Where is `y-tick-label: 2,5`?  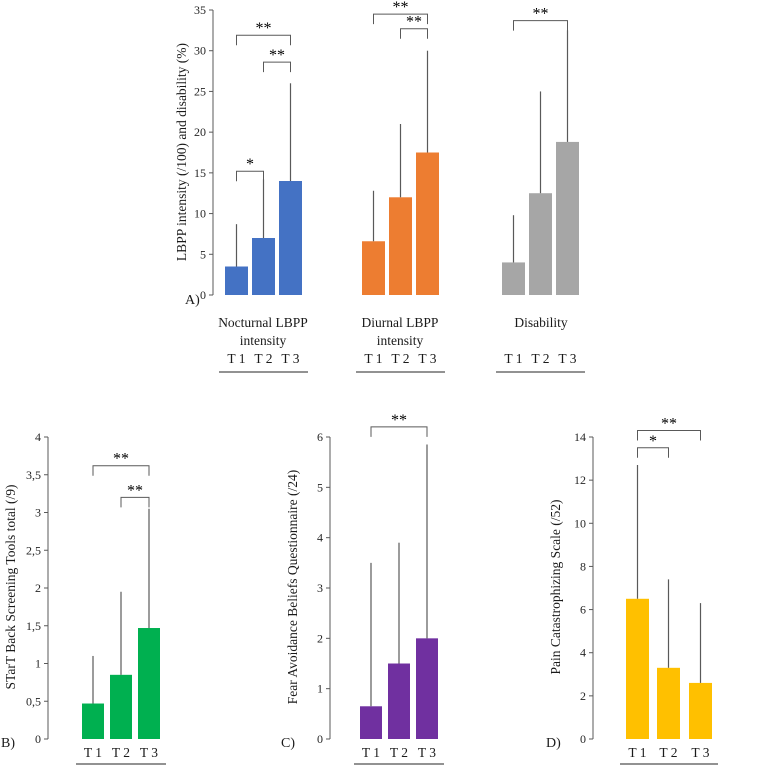 y-tick-label: 2,5 is located at coordinates (33, 550).